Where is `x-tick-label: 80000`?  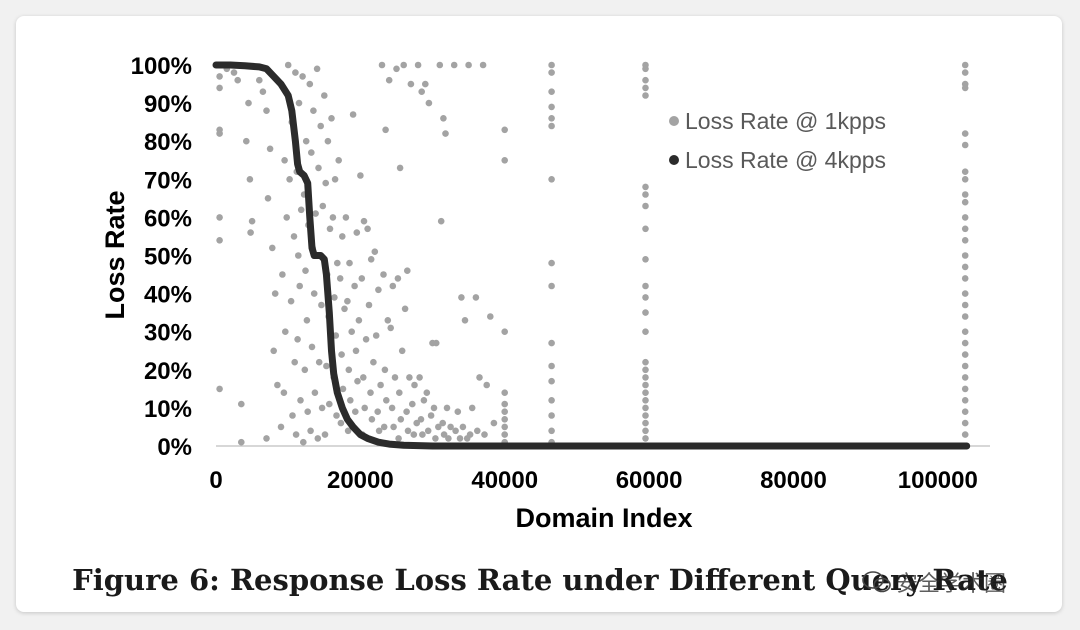
x-tick-label: 80000 is located at coordinates (793, 480).